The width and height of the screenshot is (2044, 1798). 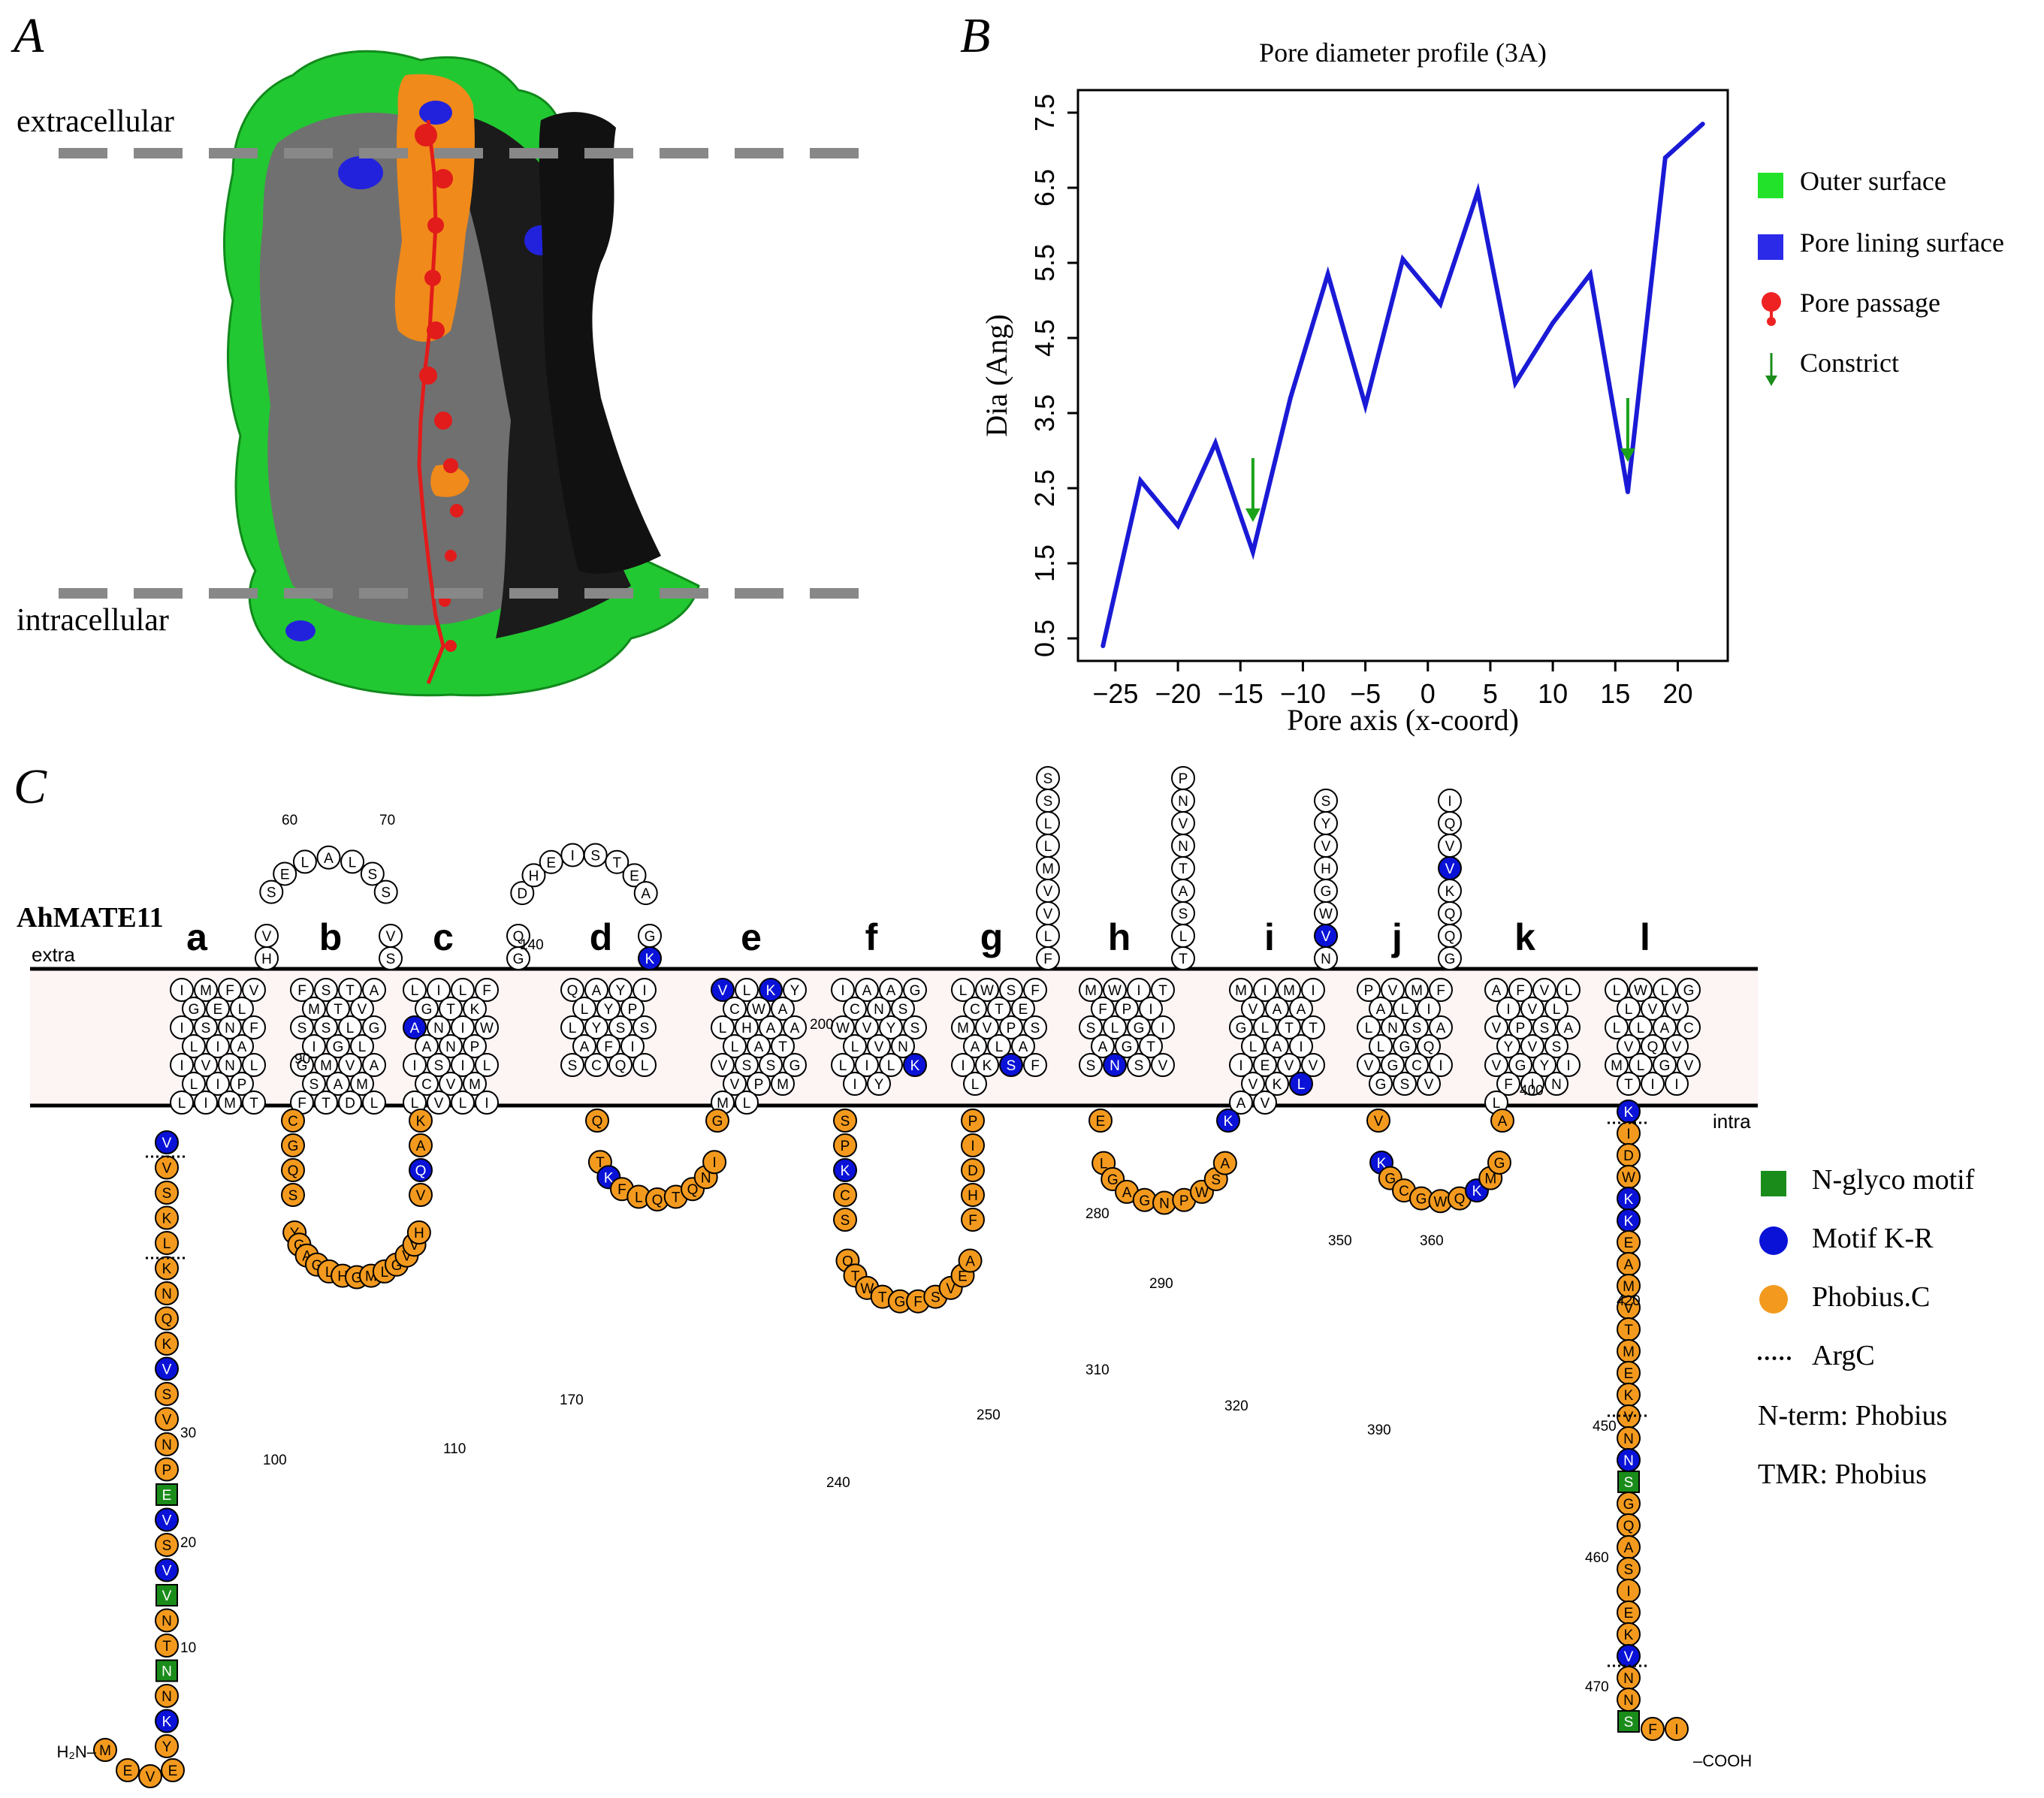 I want to click on extracellular-loop-gh: FLVVMLLSSGKLPNPNVNTASLT, so click(x=1115, y=868).